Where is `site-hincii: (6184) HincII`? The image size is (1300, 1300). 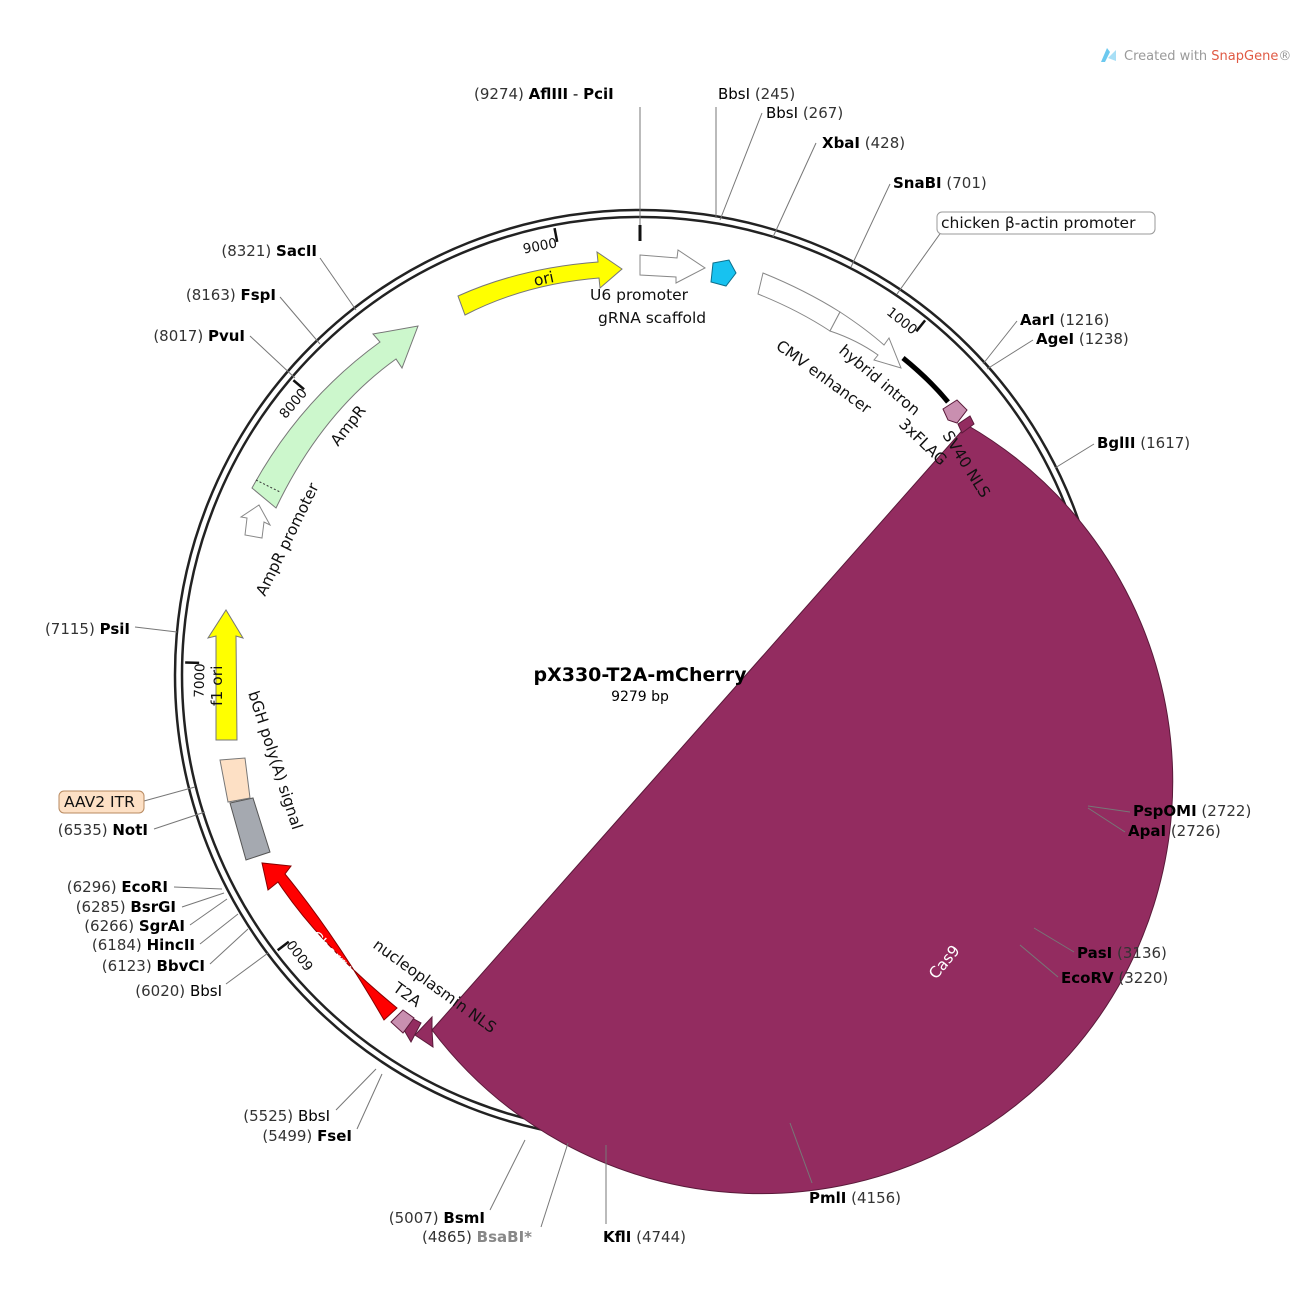 site-hincii: (6184) HincII is located at coordinates (143, 945).